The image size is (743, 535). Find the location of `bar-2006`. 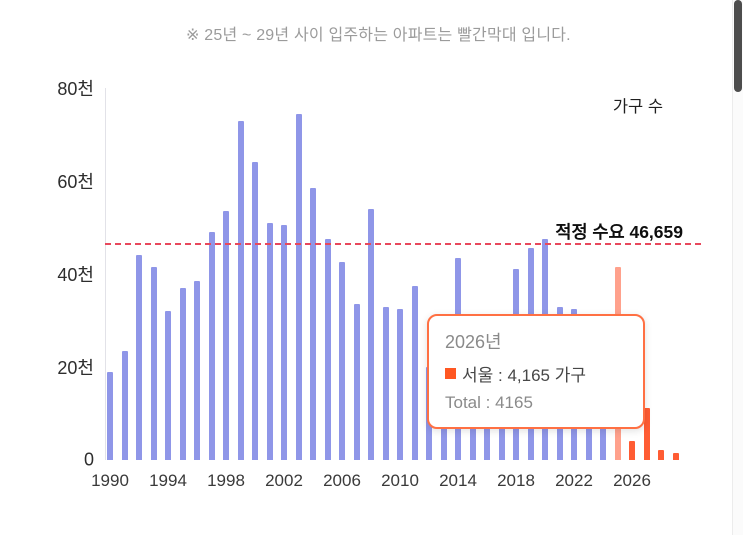

bar-2006 is located at coordinates (342, 361).